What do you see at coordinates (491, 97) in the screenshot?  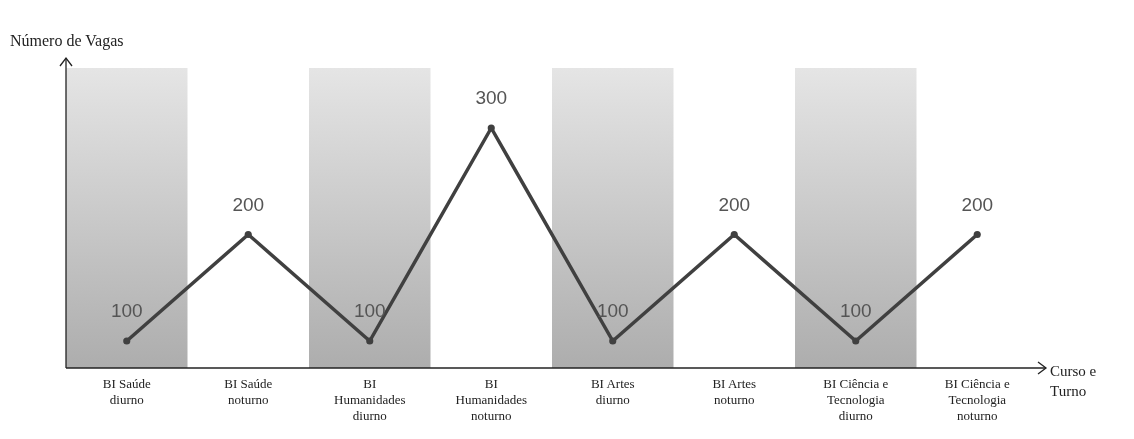 I see `data-label: 300` at bounding box center [491, 97].